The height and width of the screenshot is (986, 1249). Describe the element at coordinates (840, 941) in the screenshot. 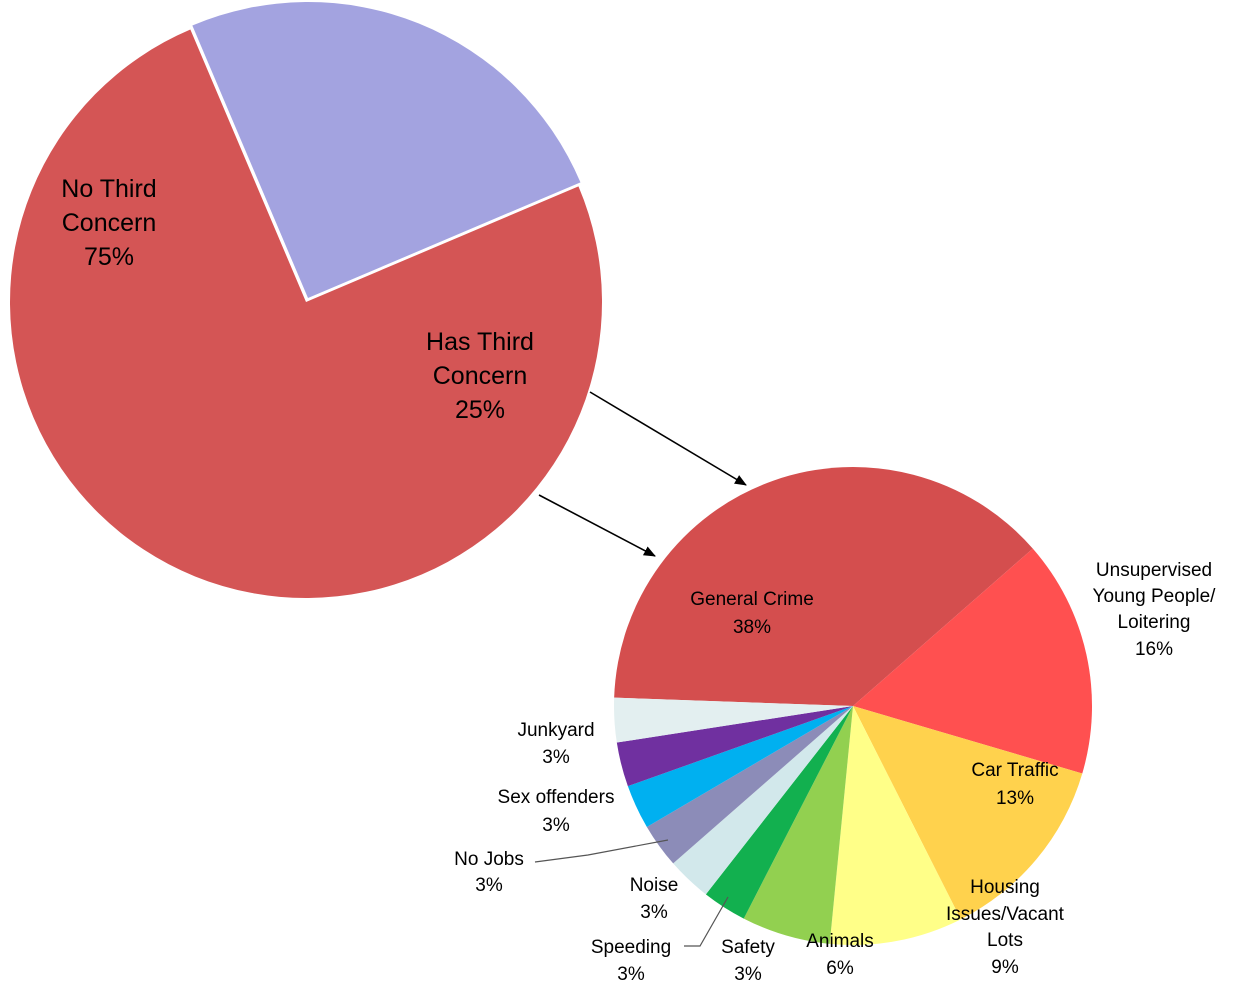

I see `slice-label-detail-animals: Animals` at that location.